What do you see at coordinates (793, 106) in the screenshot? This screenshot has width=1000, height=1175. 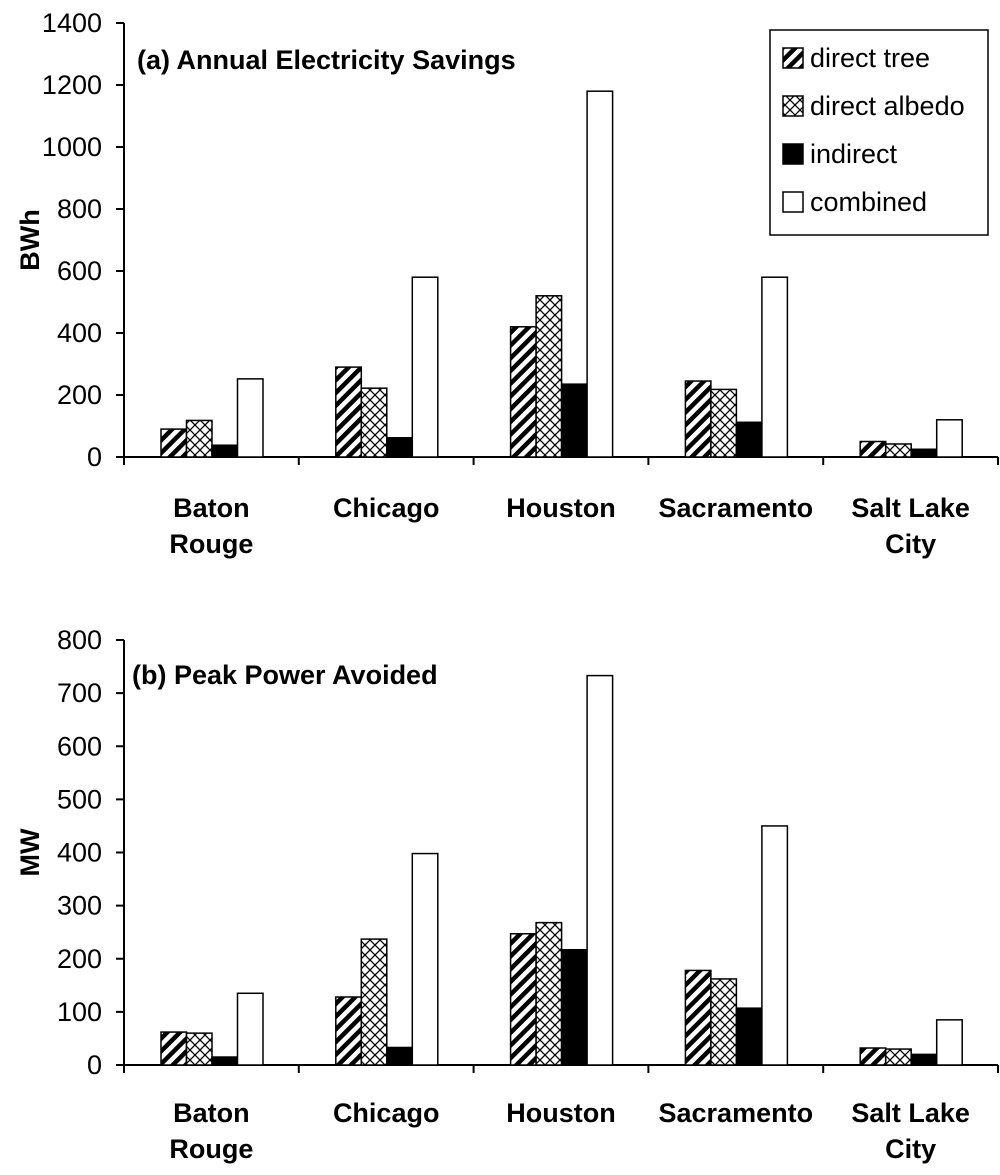 I see `legend-swatch-direct-albedo` at bounding box center [793, 106].